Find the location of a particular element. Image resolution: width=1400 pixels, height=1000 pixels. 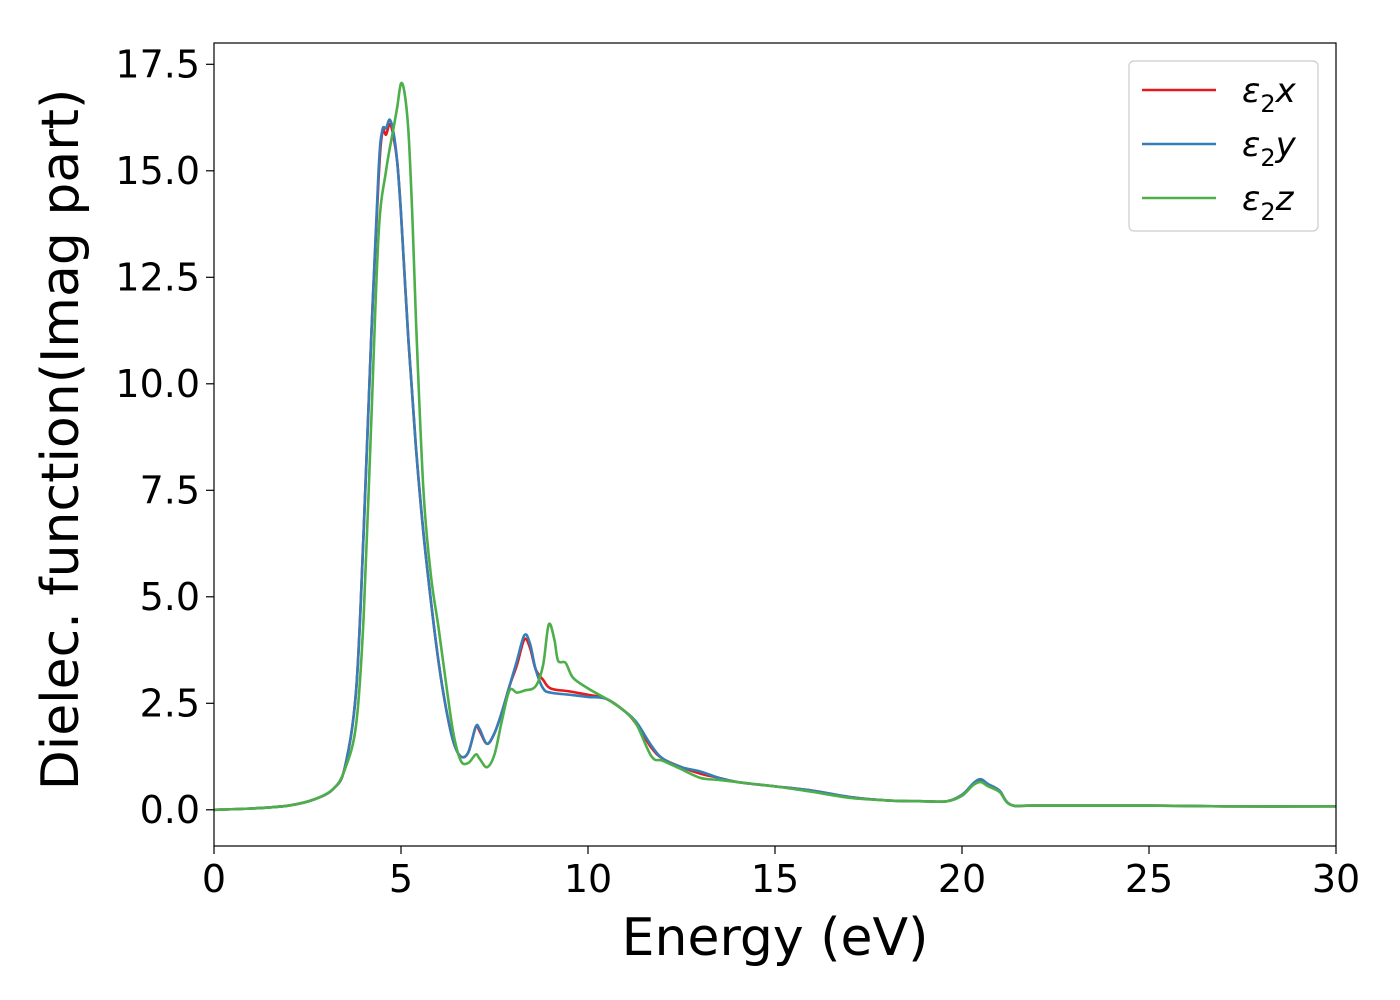

legend-box is located at coordinates (1223, 146).